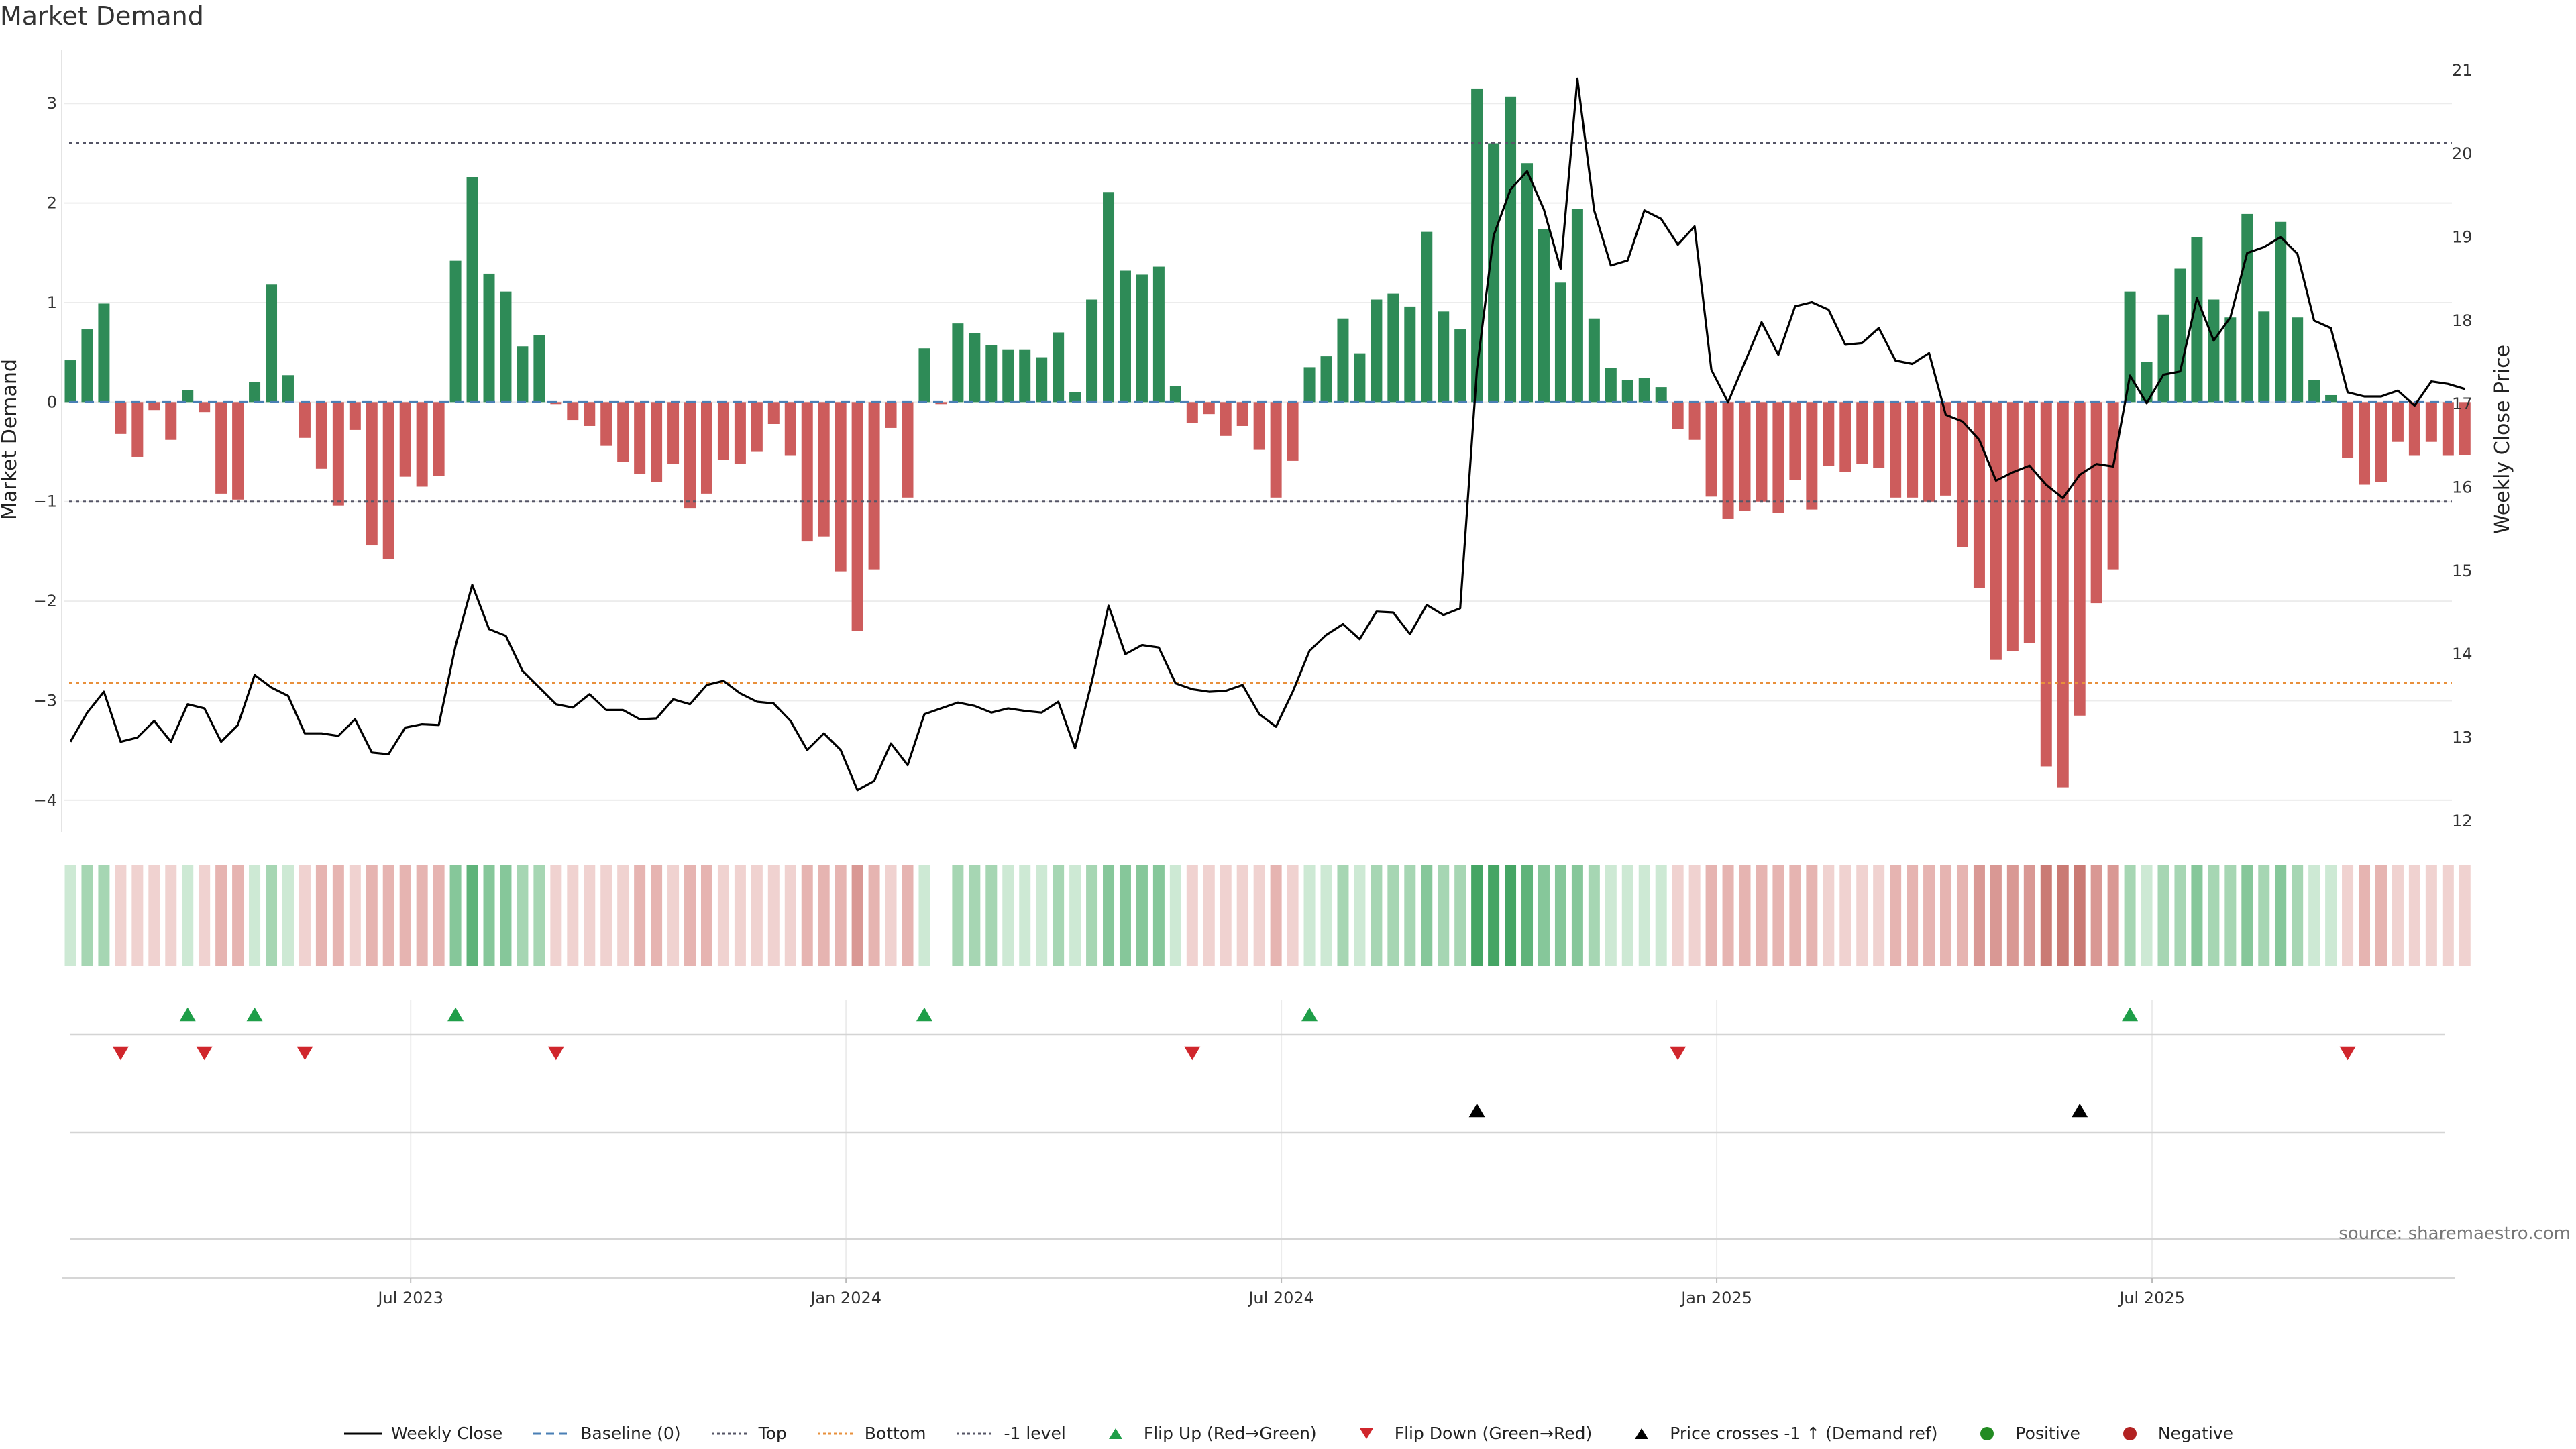  I want to click on legend-label: Weekly Close, so click(446, 1433).